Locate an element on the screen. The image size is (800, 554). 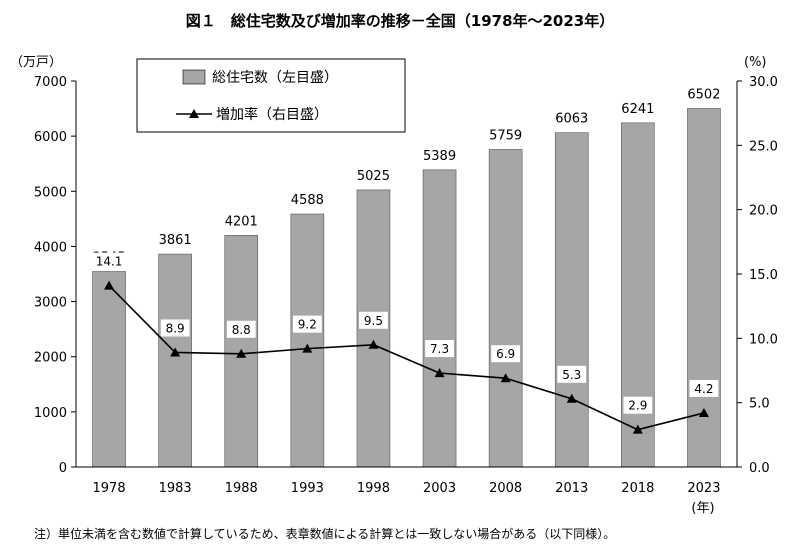
bar-label-1983: 3861 is located at coordinates (175, 240).